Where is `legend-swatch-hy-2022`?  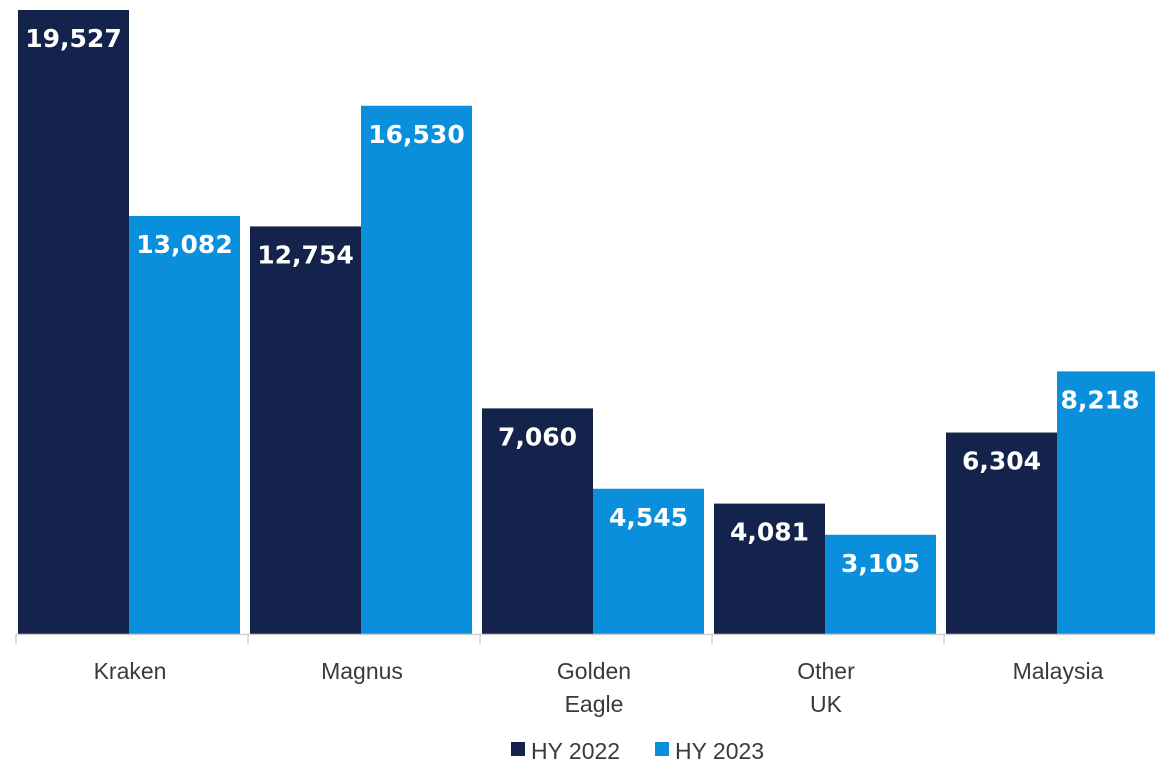
legend-swatch-hy-2022 is located at coordinates (518, 749).